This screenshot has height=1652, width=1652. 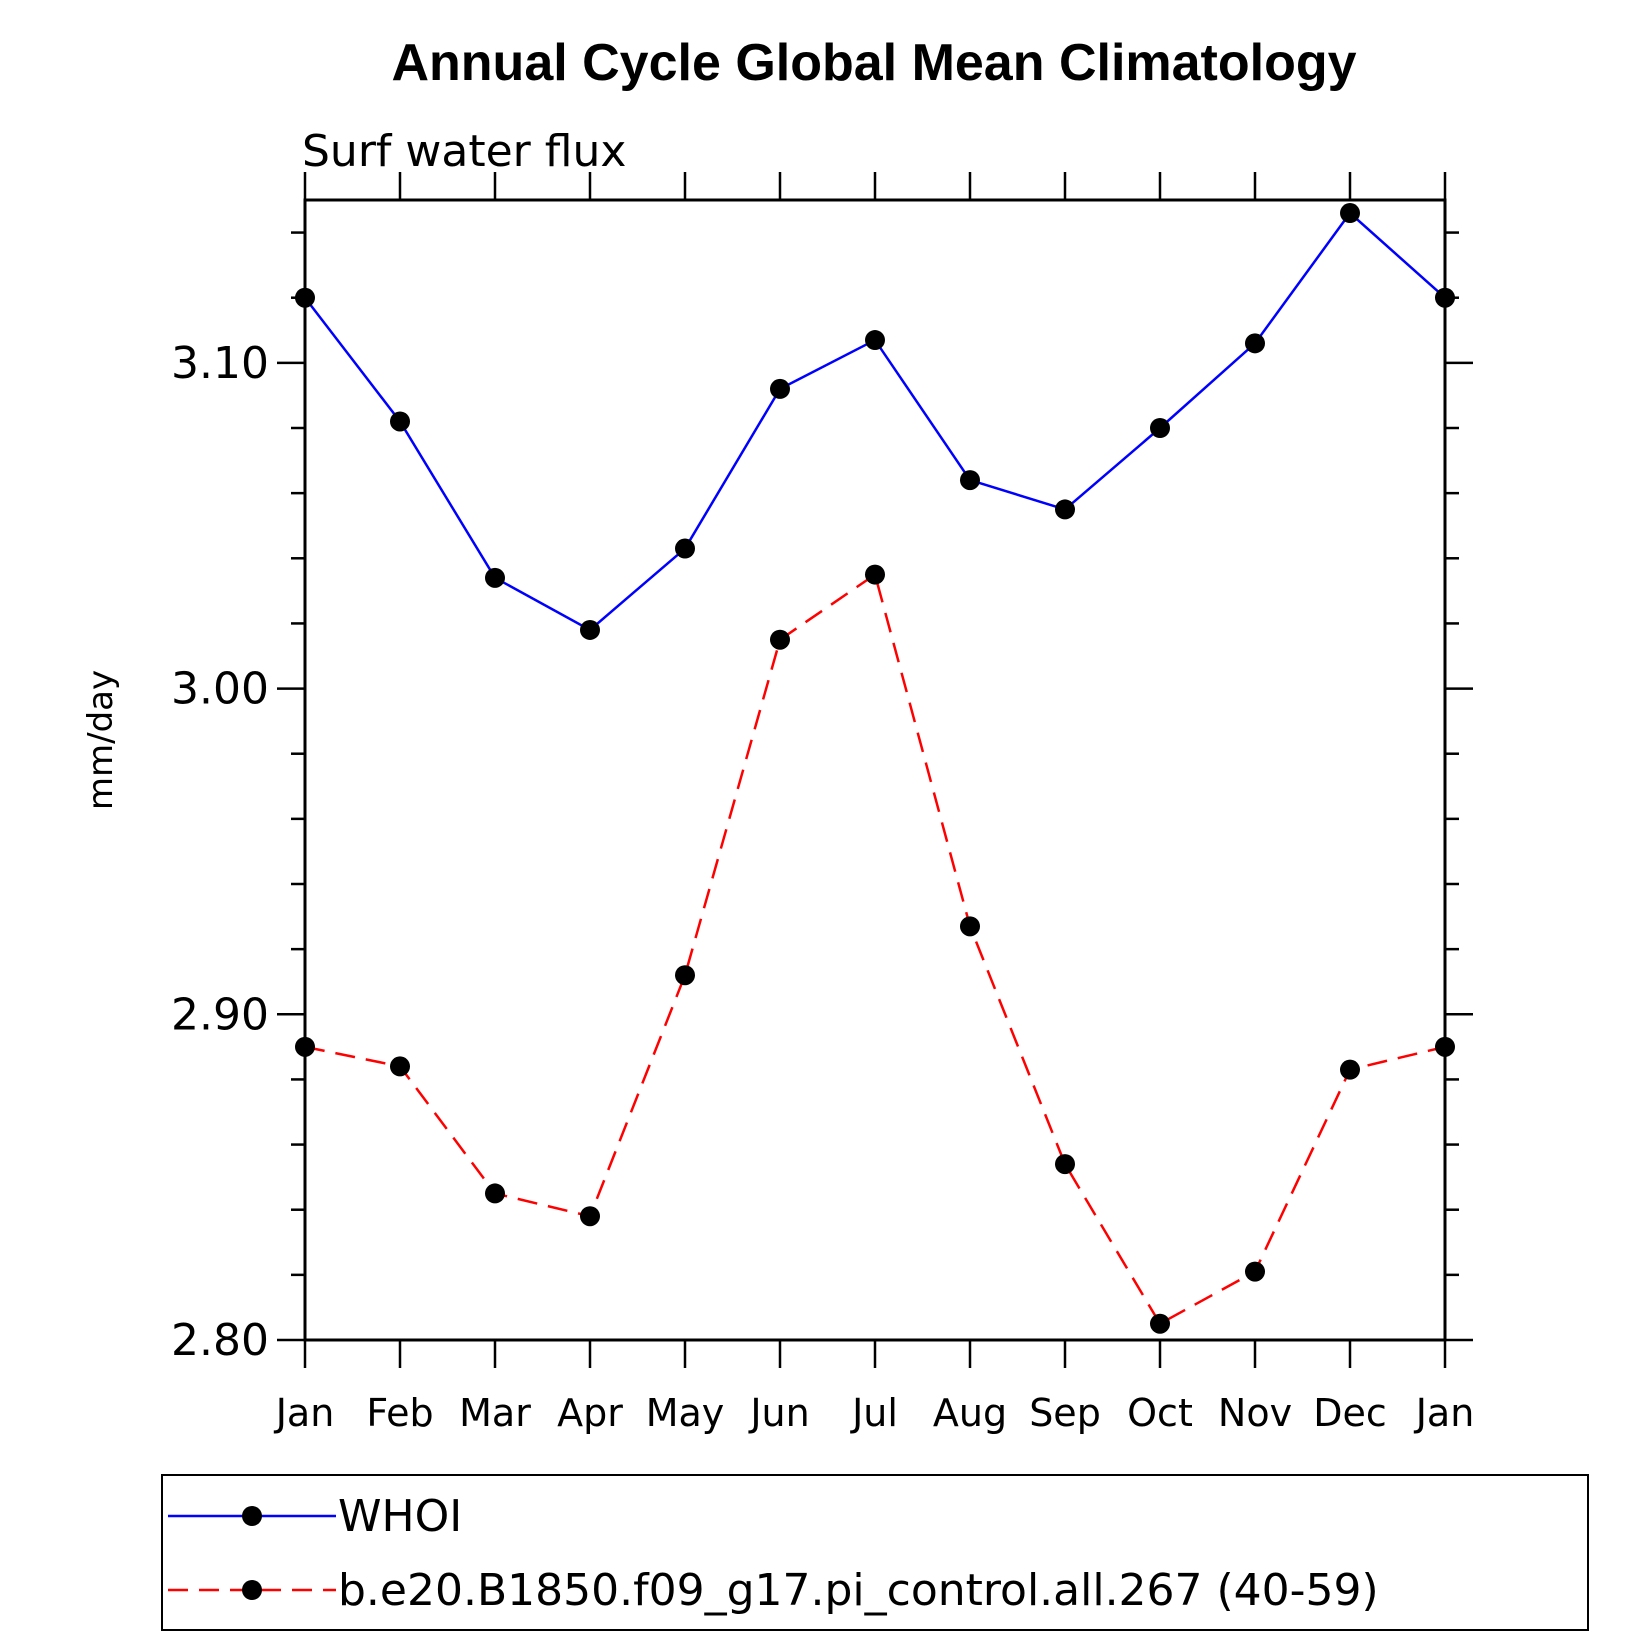 I want to click on chart-title: Annual Cycle Global Mean Climatology, so click(x=873, y=63).